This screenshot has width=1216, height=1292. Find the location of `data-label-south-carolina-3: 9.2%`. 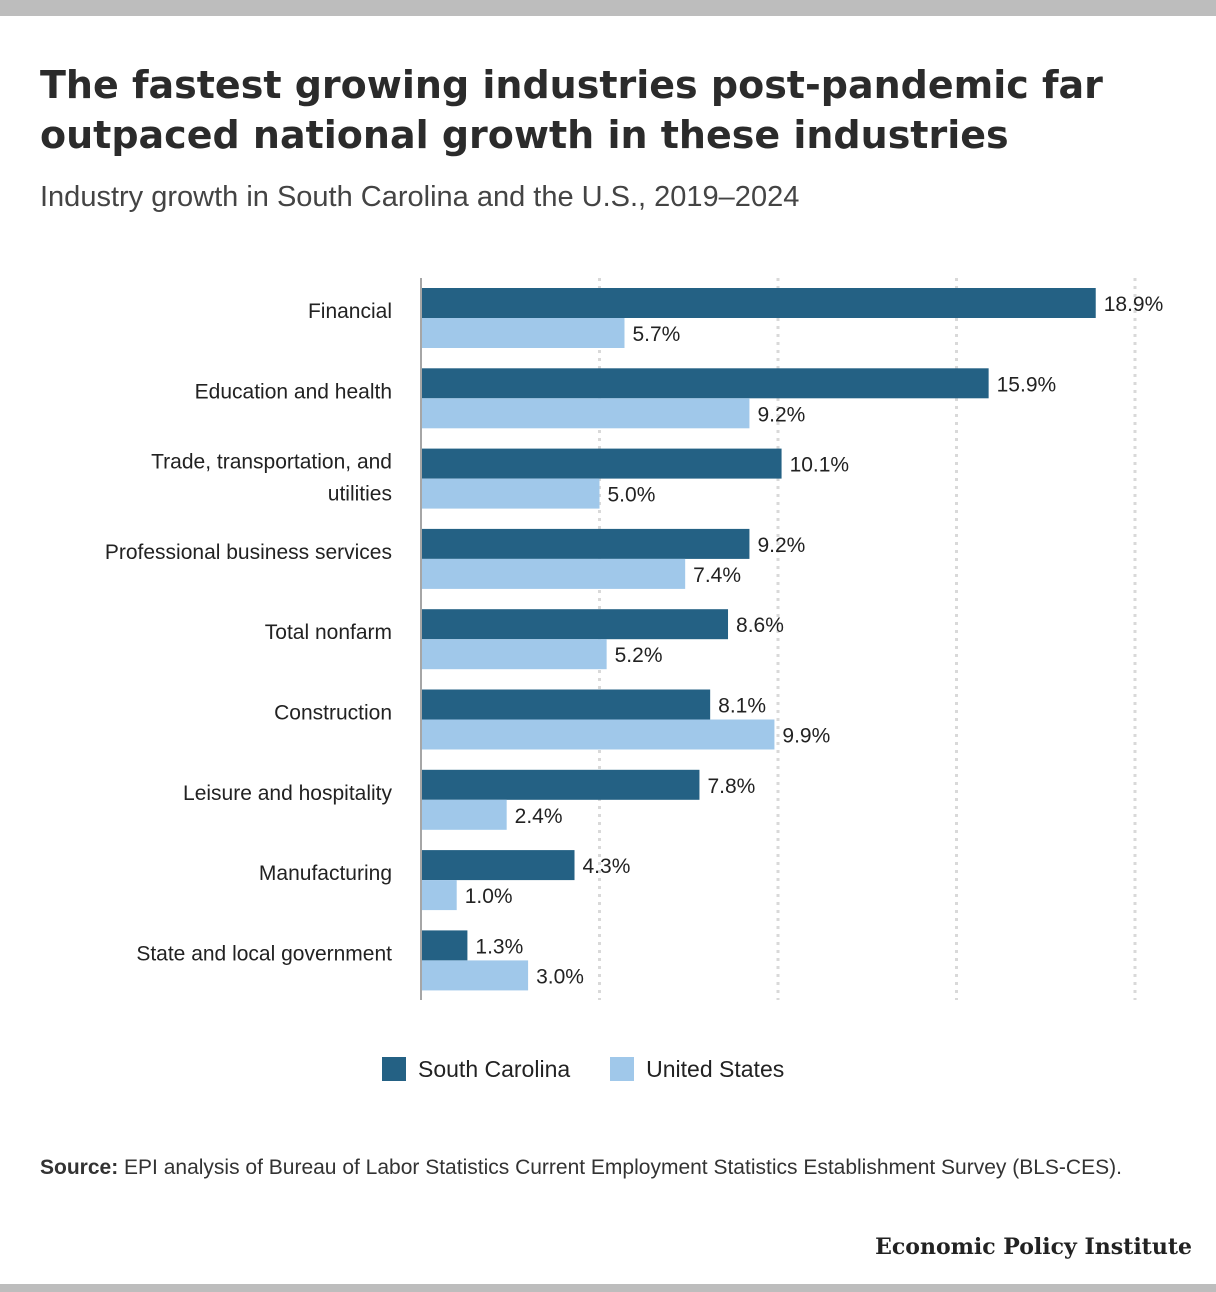

data-label-south-carolina-3: 9.2% is located at coordinates (781, 545).